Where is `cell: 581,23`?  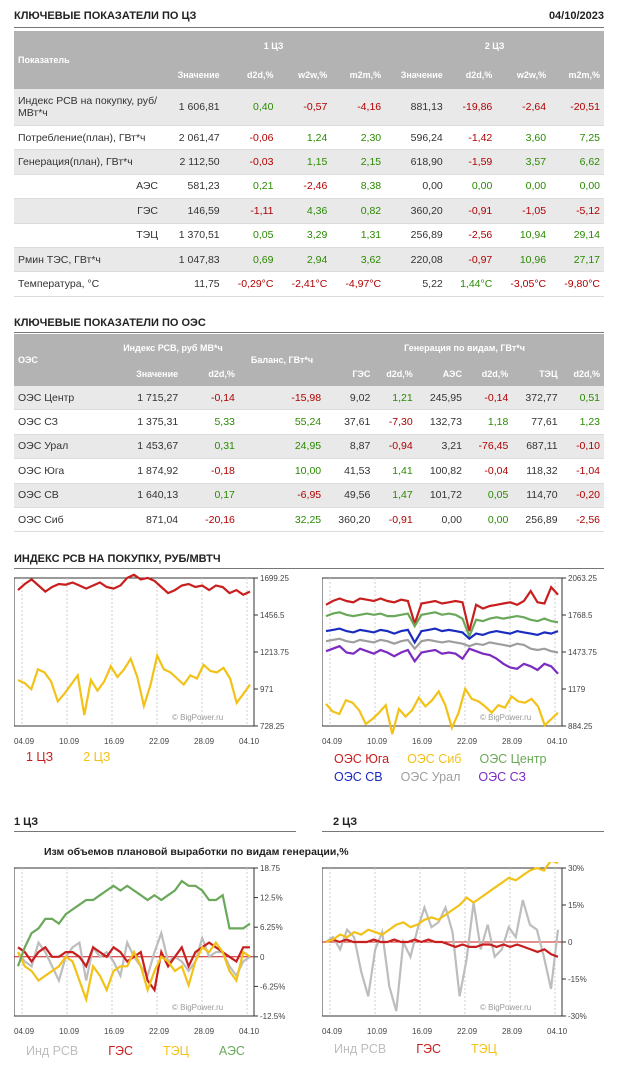
cell: 581,23 is located at coordinates (193, 187).